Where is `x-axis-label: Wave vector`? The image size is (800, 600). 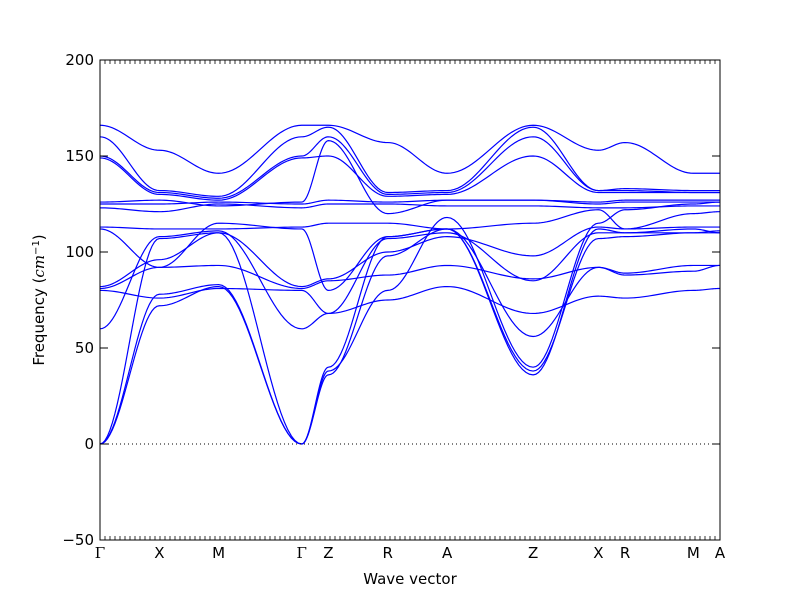
x-axis-label: Wave vector is located at coordinates (410, 579).